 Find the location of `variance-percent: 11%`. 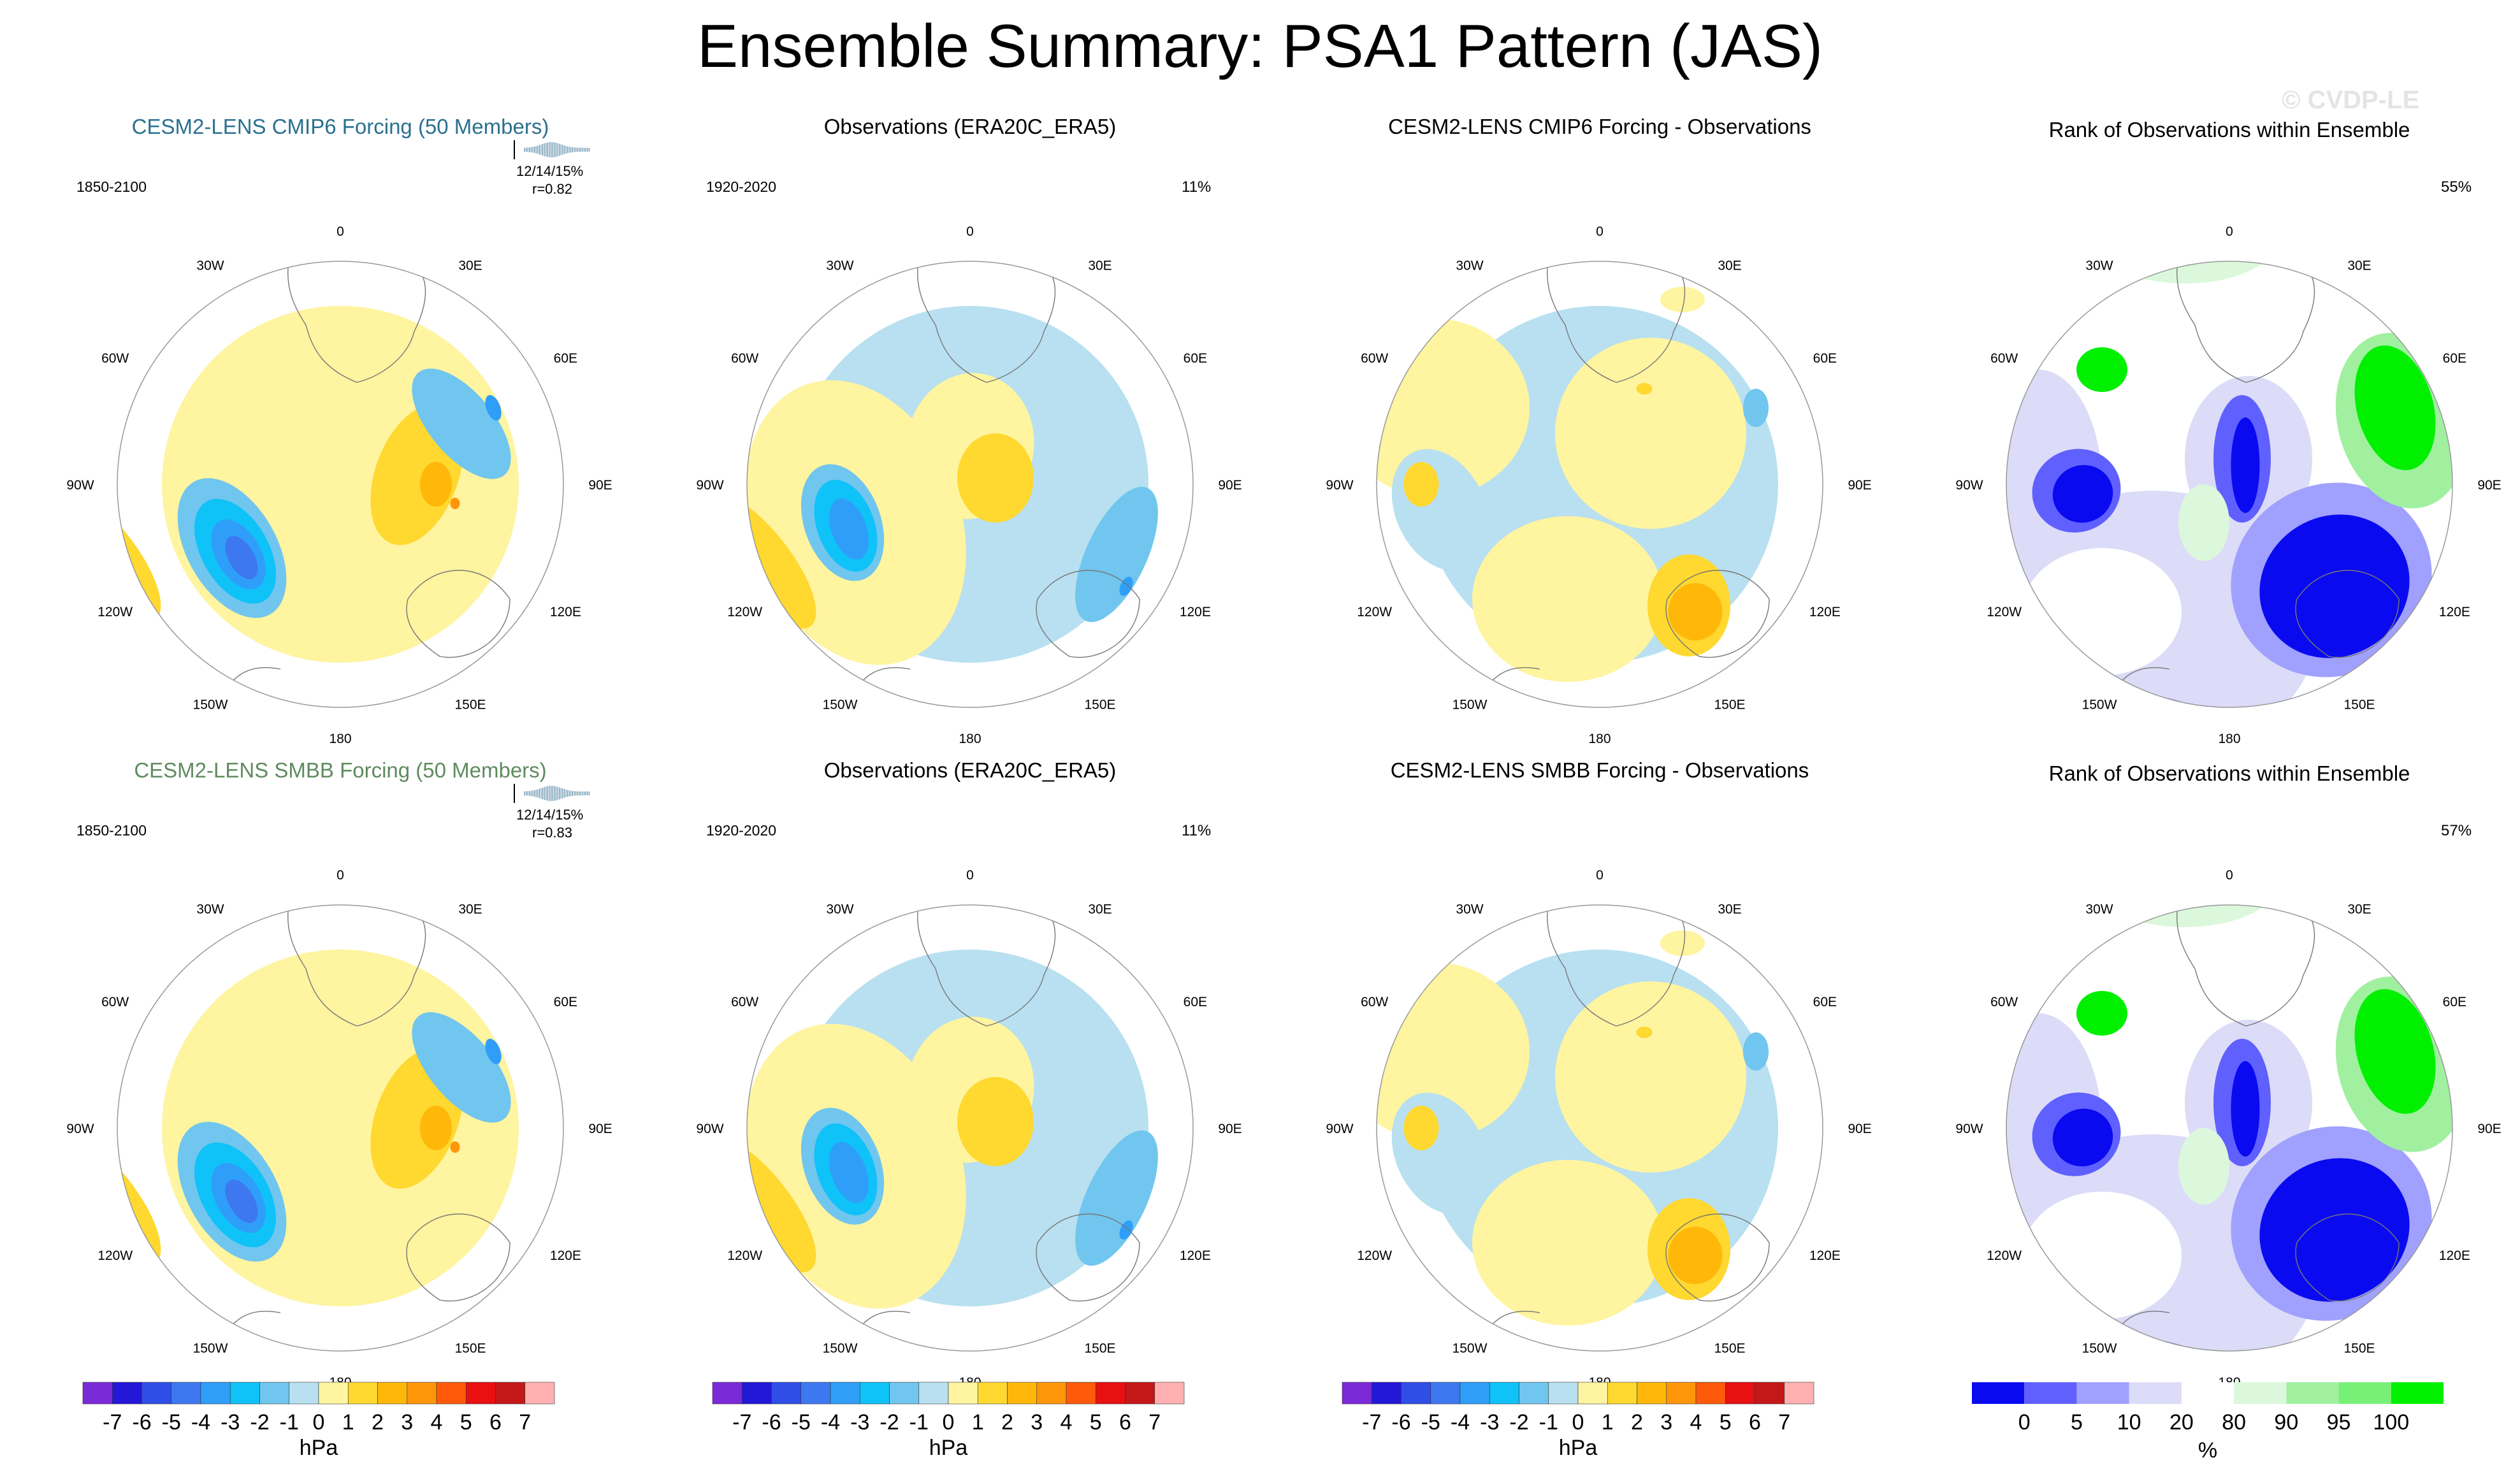

variance-percent: 11% is located at coordinates (1197, 187).